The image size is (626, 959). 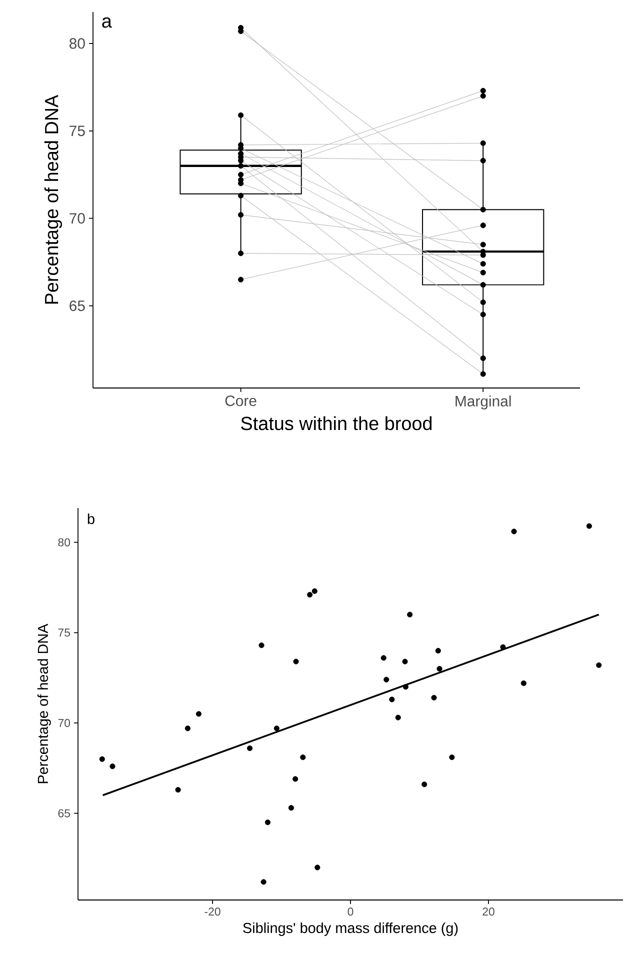 What do you see at coordinates (107, 22) in the screenshot?
I see `annotation: a` at bounding box center [107, 22].